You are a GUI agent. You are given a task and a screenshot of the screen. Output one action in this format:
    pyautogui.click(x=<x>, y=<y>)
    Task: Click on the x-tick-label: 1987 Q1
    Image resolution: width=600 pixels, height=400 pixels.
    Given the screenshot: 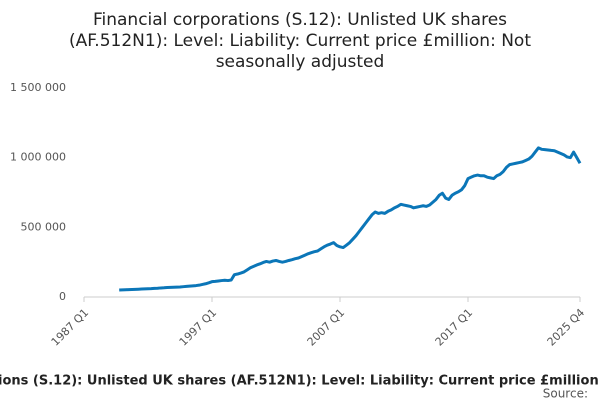 What is the action you would take?
    pyautogui.click(x=70, y=327)
    